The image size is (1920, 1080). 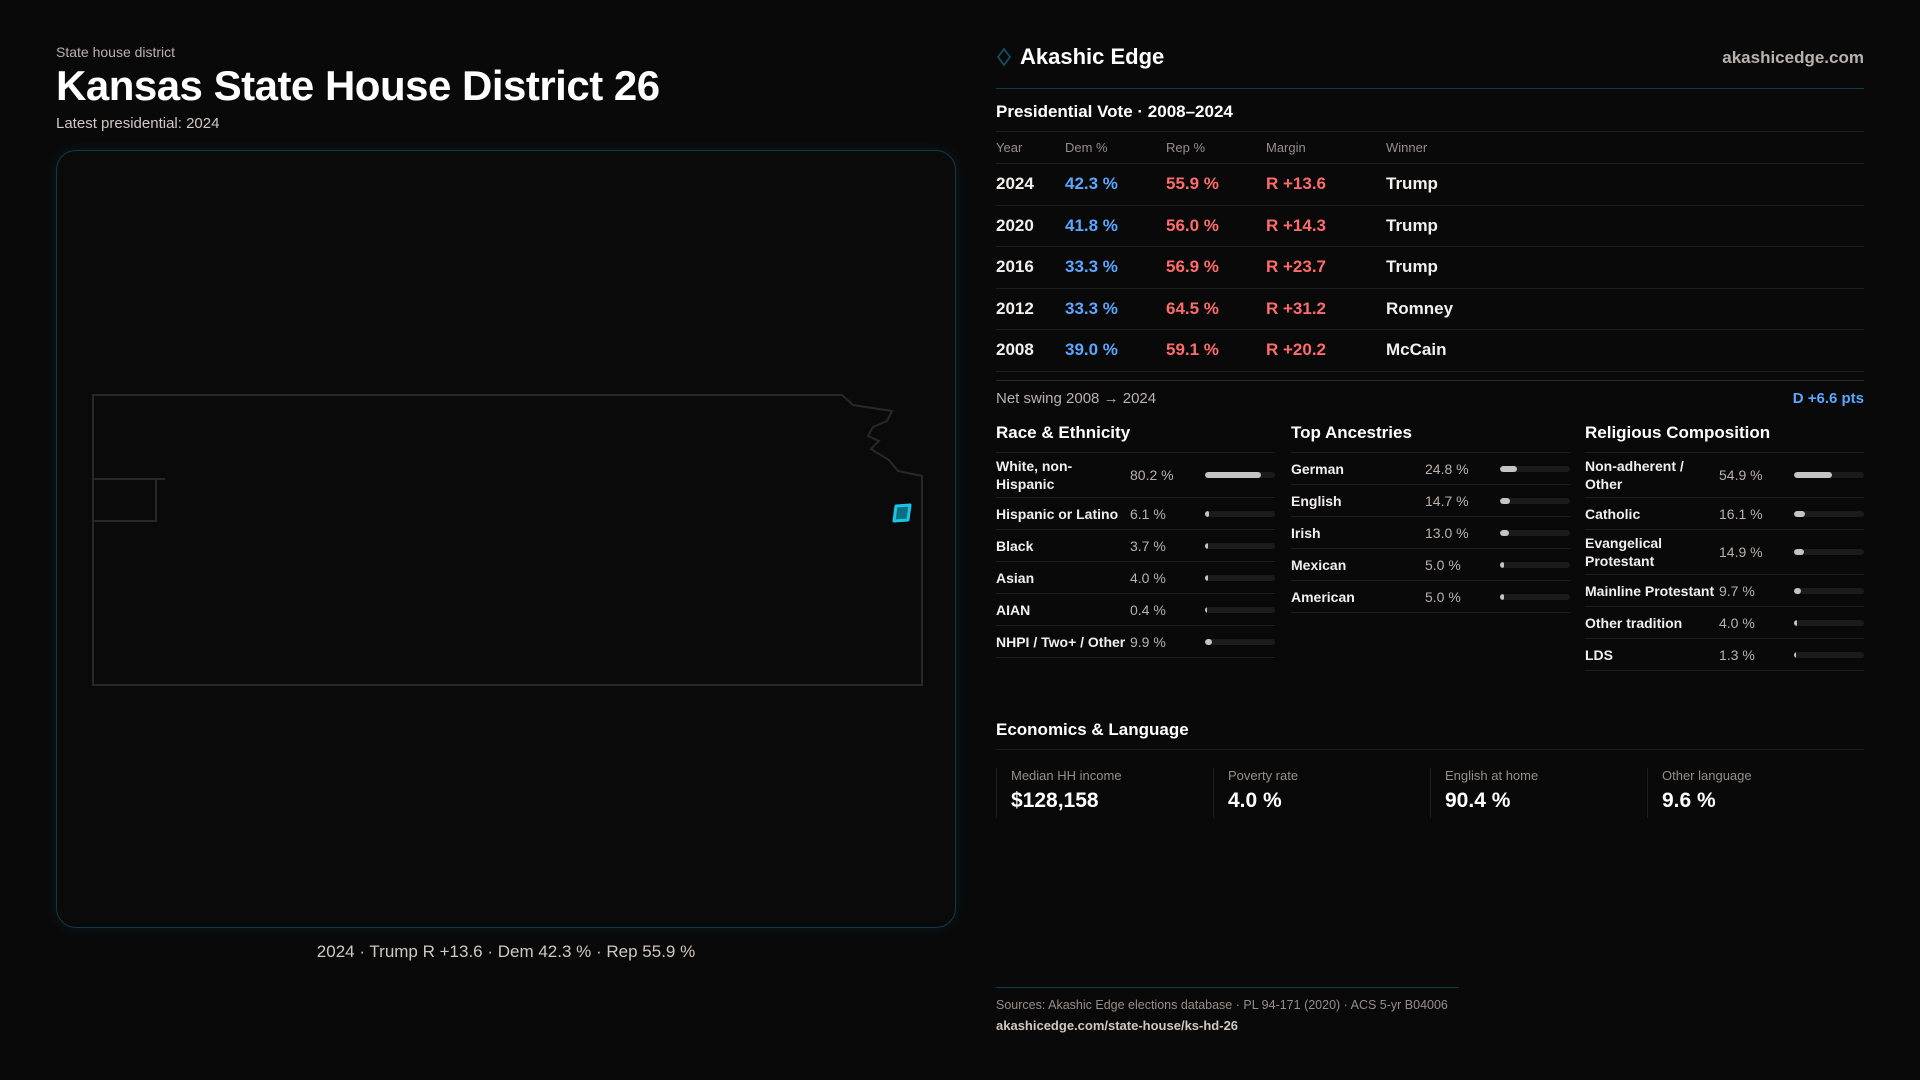 I want to click on row-label: Mexican, so click(x=1319, y=564).